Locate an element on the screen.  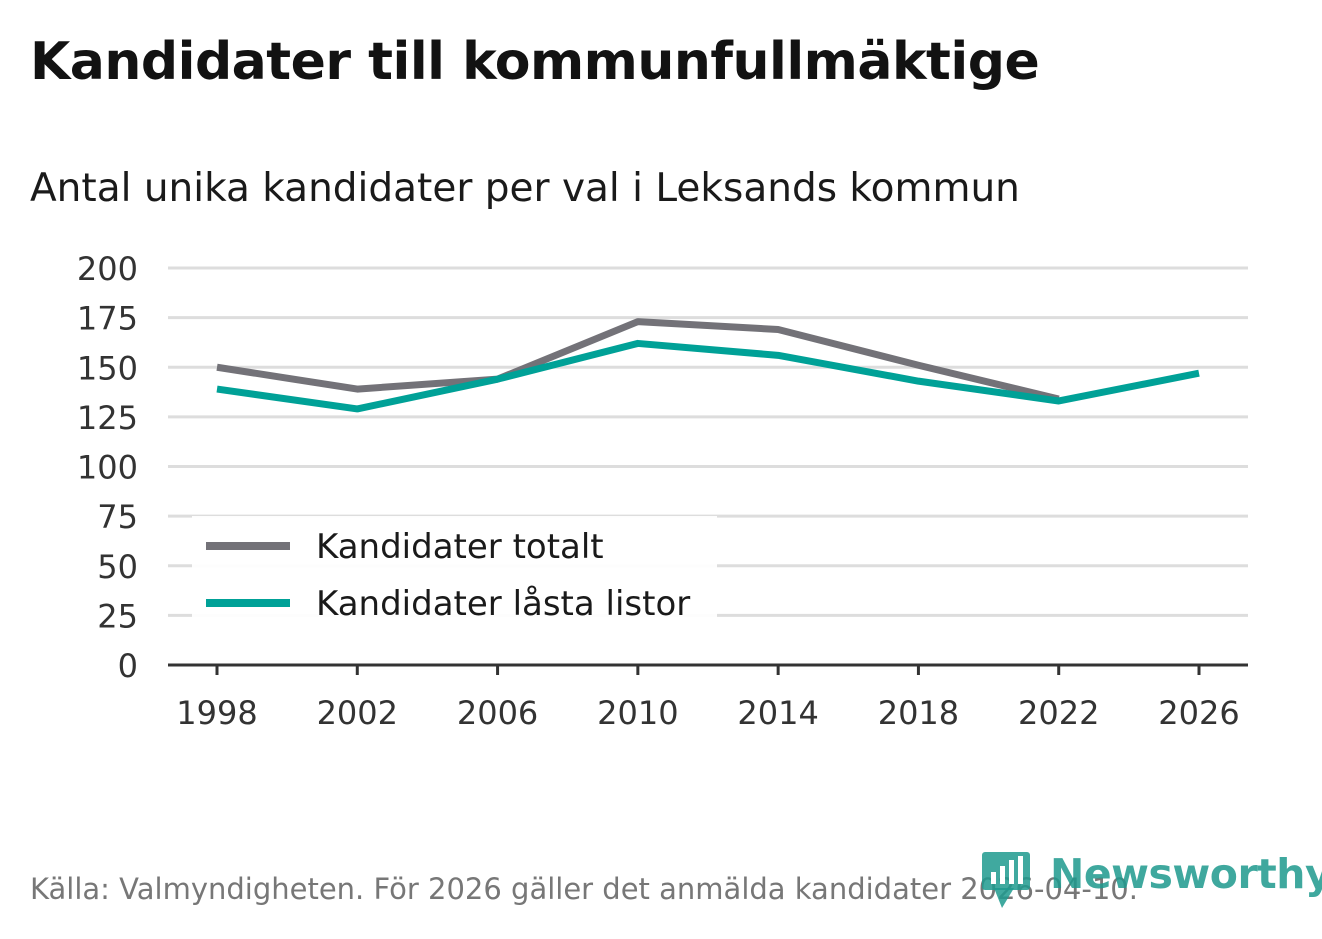
y-tick-label: 50 is located at coordinates (117, 567).